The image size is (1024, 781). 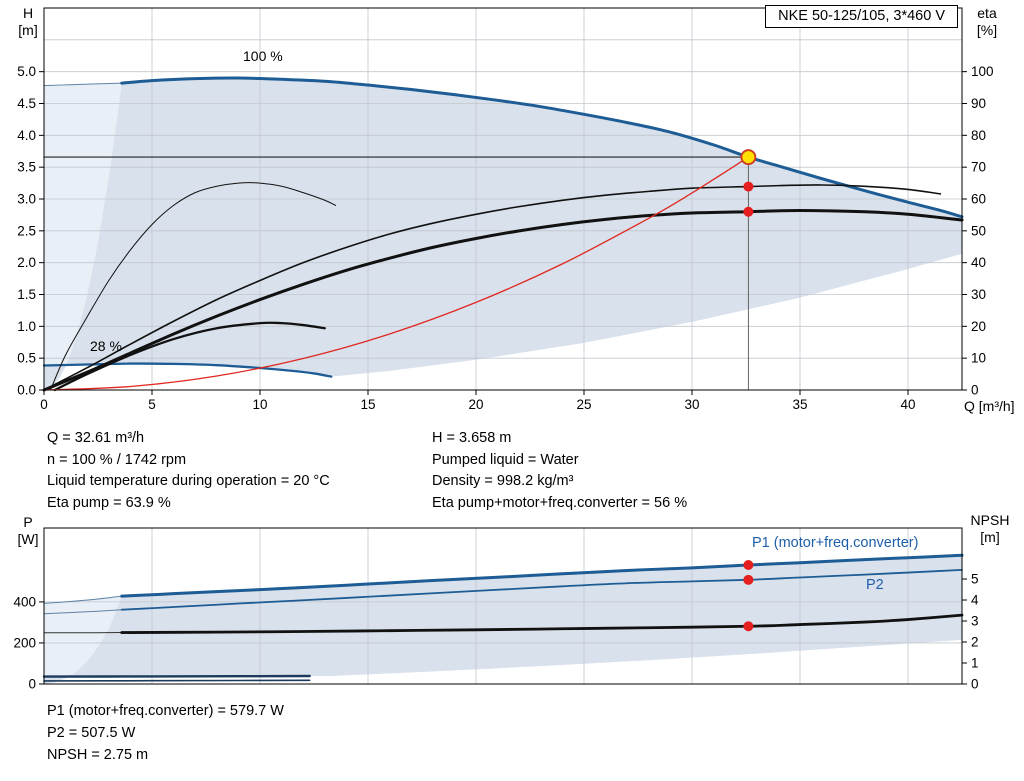 I want to click on head-axis-title: H [m], so click(x=28, y=22).